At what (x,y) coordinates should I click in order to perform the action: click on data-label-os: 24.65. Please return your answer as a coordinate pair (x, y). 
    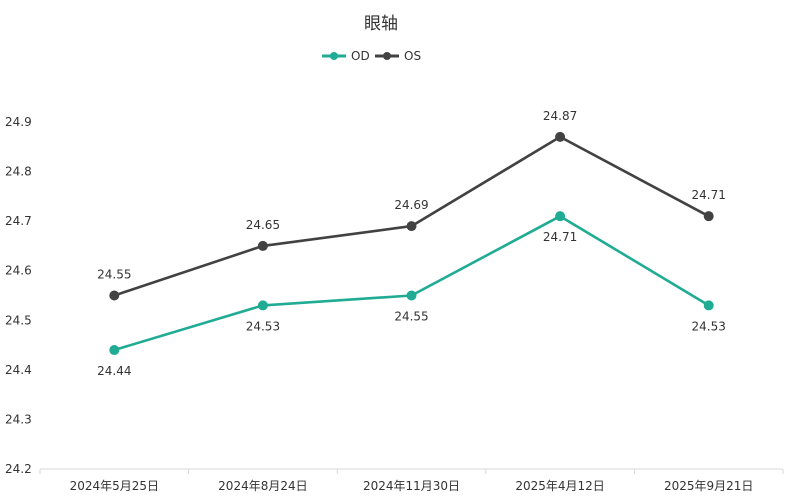
    Looking at the image, I should click on (263, 225).